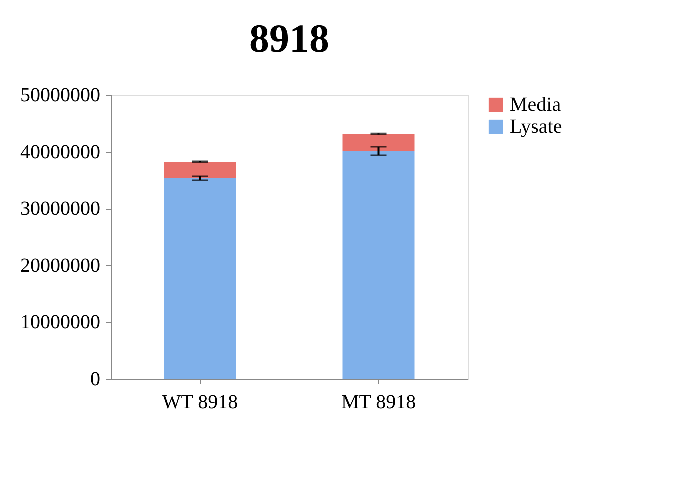  What do you see at coordinates (60, 95) in the screenshot?
I see `y-tick-label: 50000000` at bounding box center [60, 95].